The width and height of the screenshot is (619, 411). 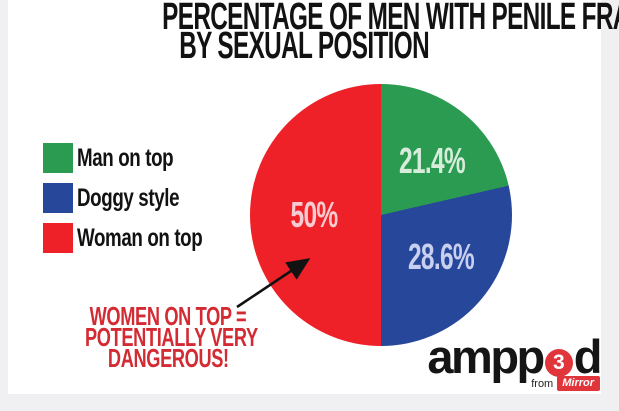 I want to click on legend-swatch-red, so click(x=58, y=238).